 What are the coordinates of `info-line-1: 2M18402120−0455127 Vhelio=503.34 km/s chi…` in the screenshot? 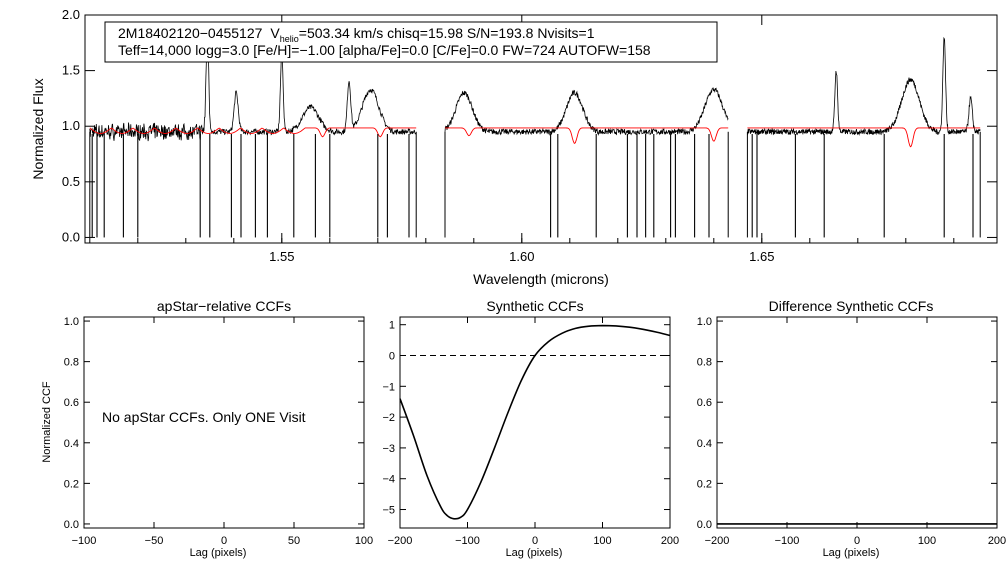 It's located at (356, 34).